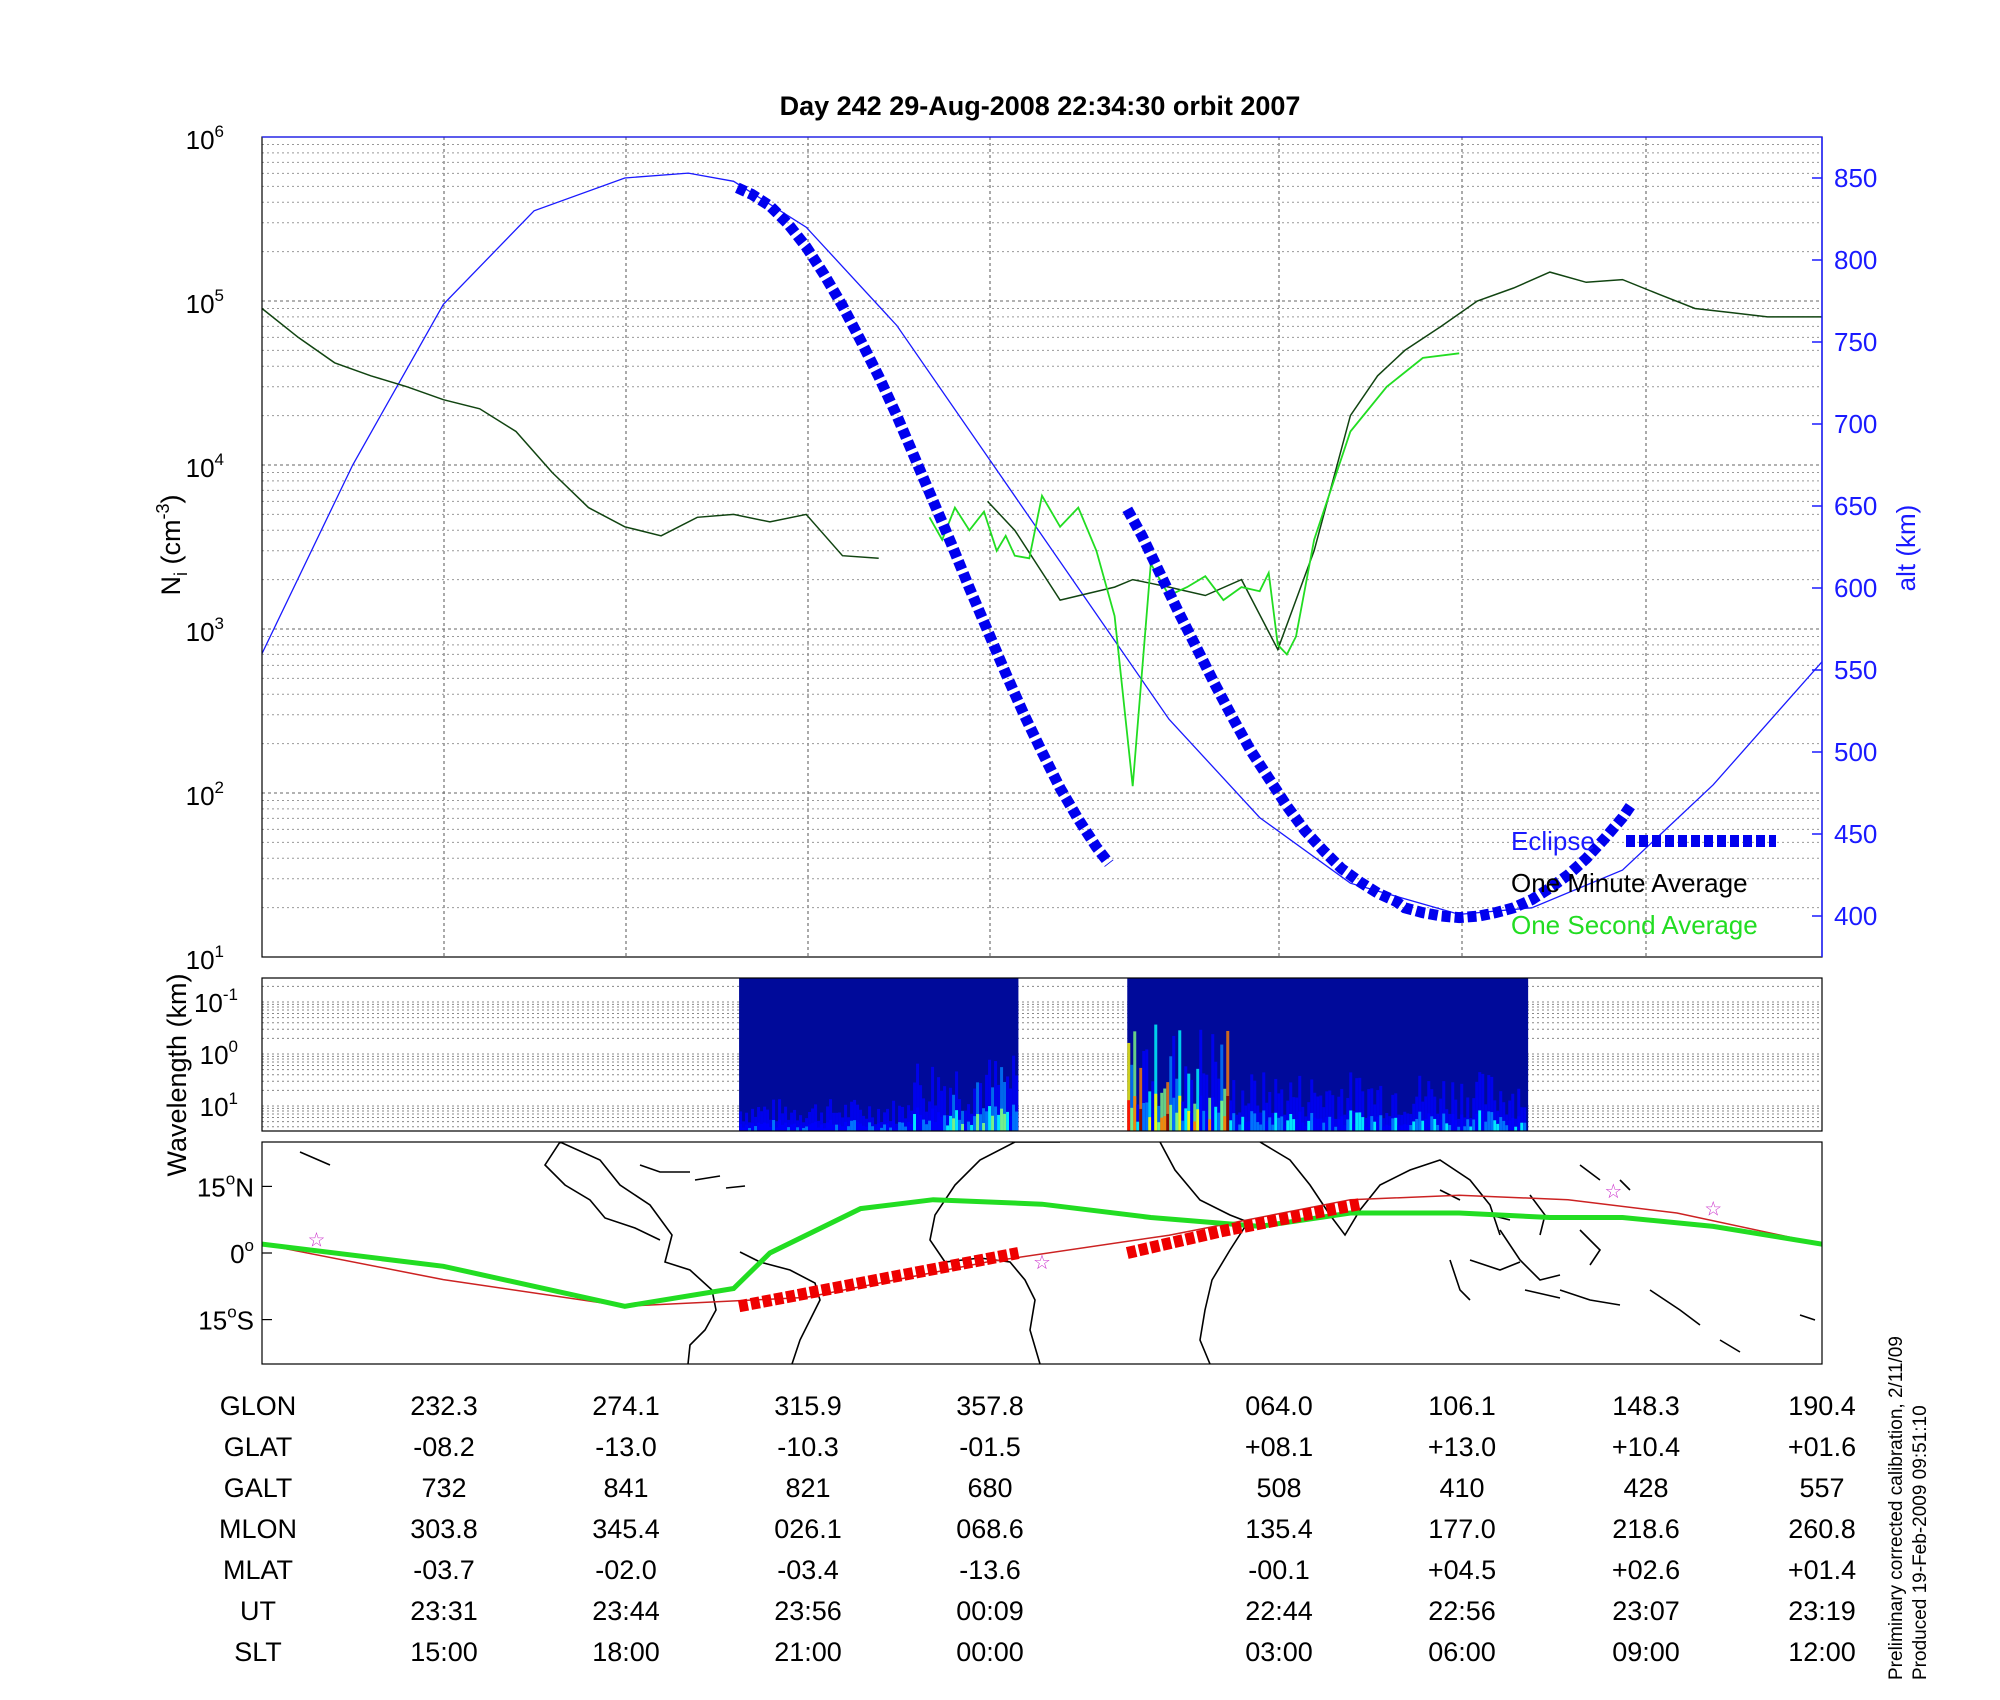  Describe the element at coordinates (1646, 1652) in the screenshot. I see `table-cell: 09:00` at that location.